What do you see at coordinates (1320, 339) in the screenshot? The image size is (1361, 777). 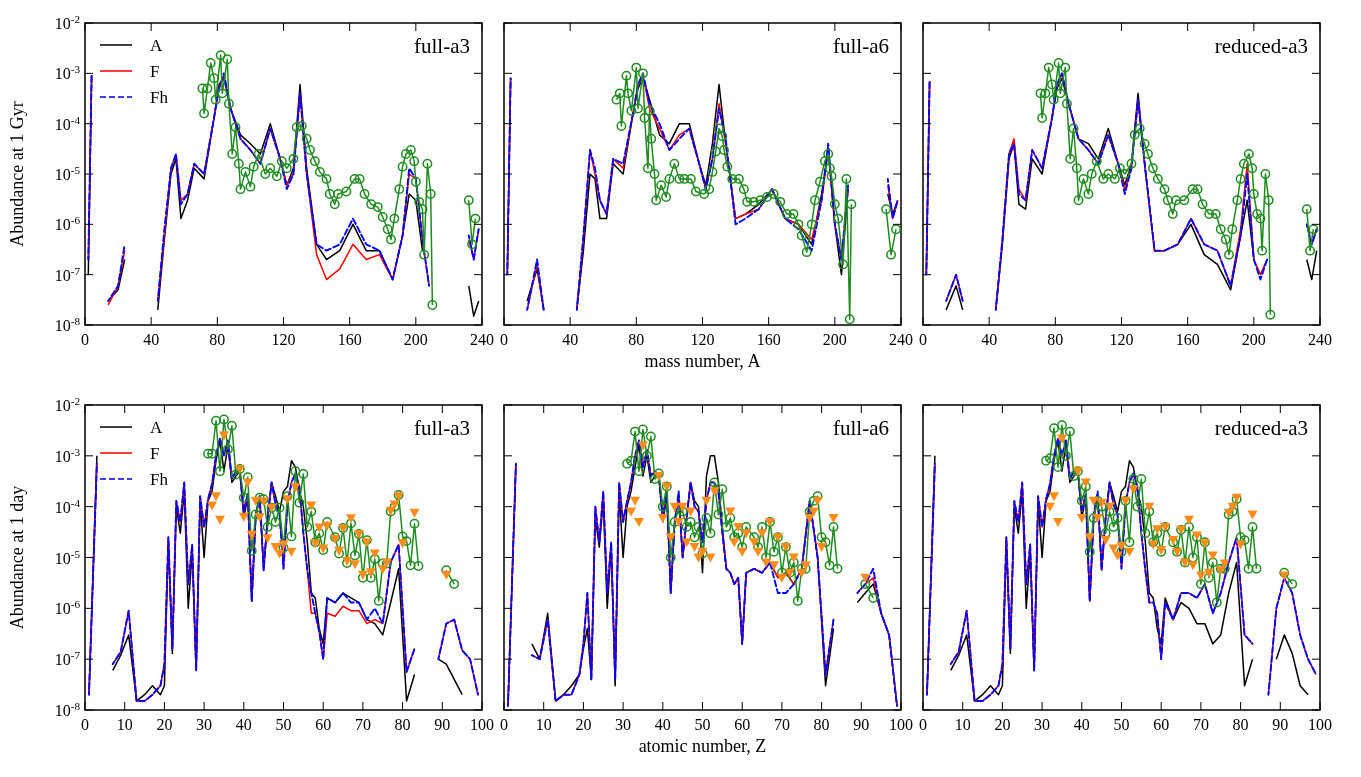 I see `x-tick-label: 240` at bounding box center [1320, 339].